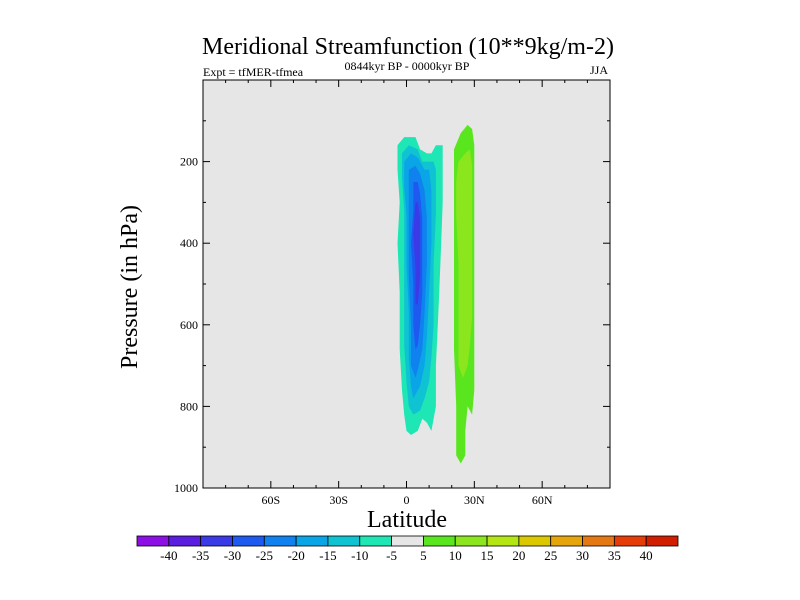  What do you see at coordinates (338, 500) in the screenshot?
I see `x-tick-label: 30S` at bounding box center [338, 500].